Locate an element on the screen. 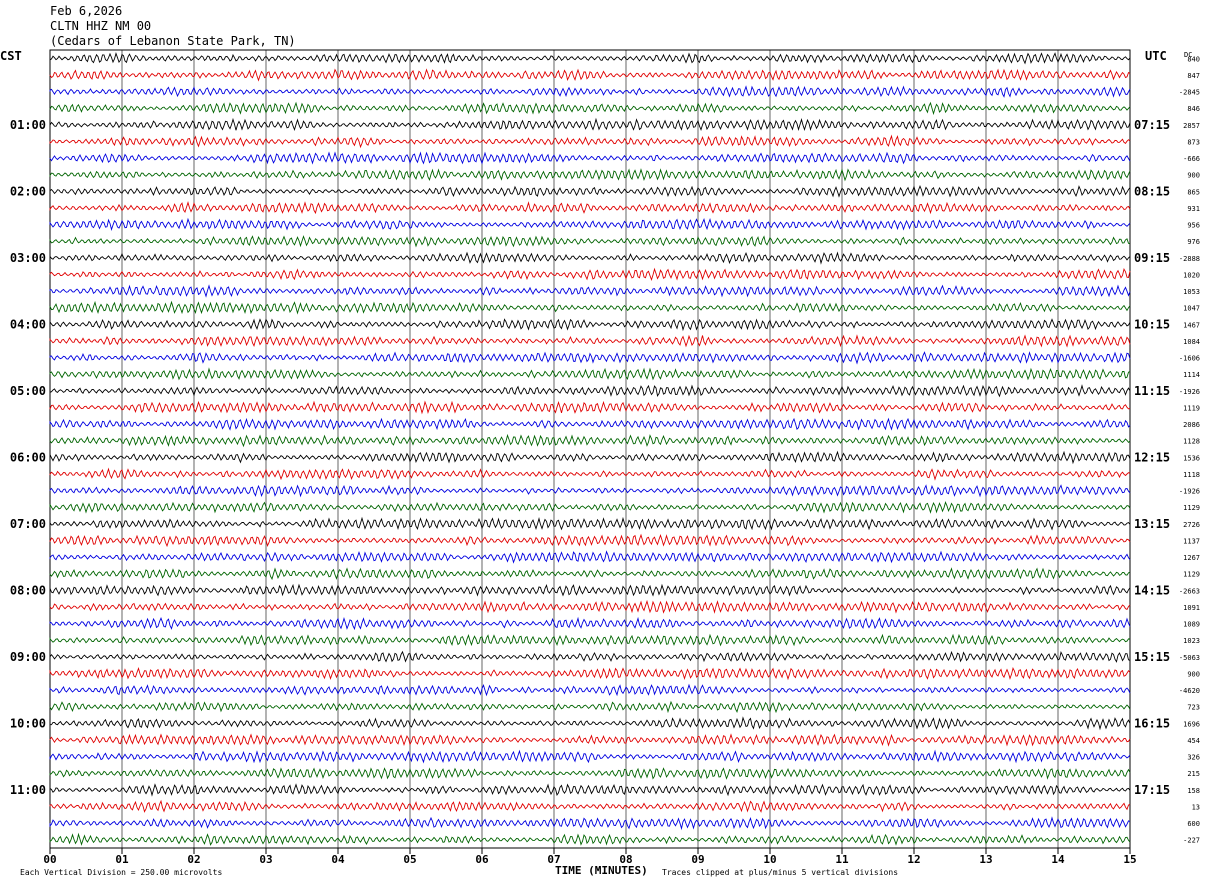  dc-offset-label: -4620 is located at coordinates (1189, 691).